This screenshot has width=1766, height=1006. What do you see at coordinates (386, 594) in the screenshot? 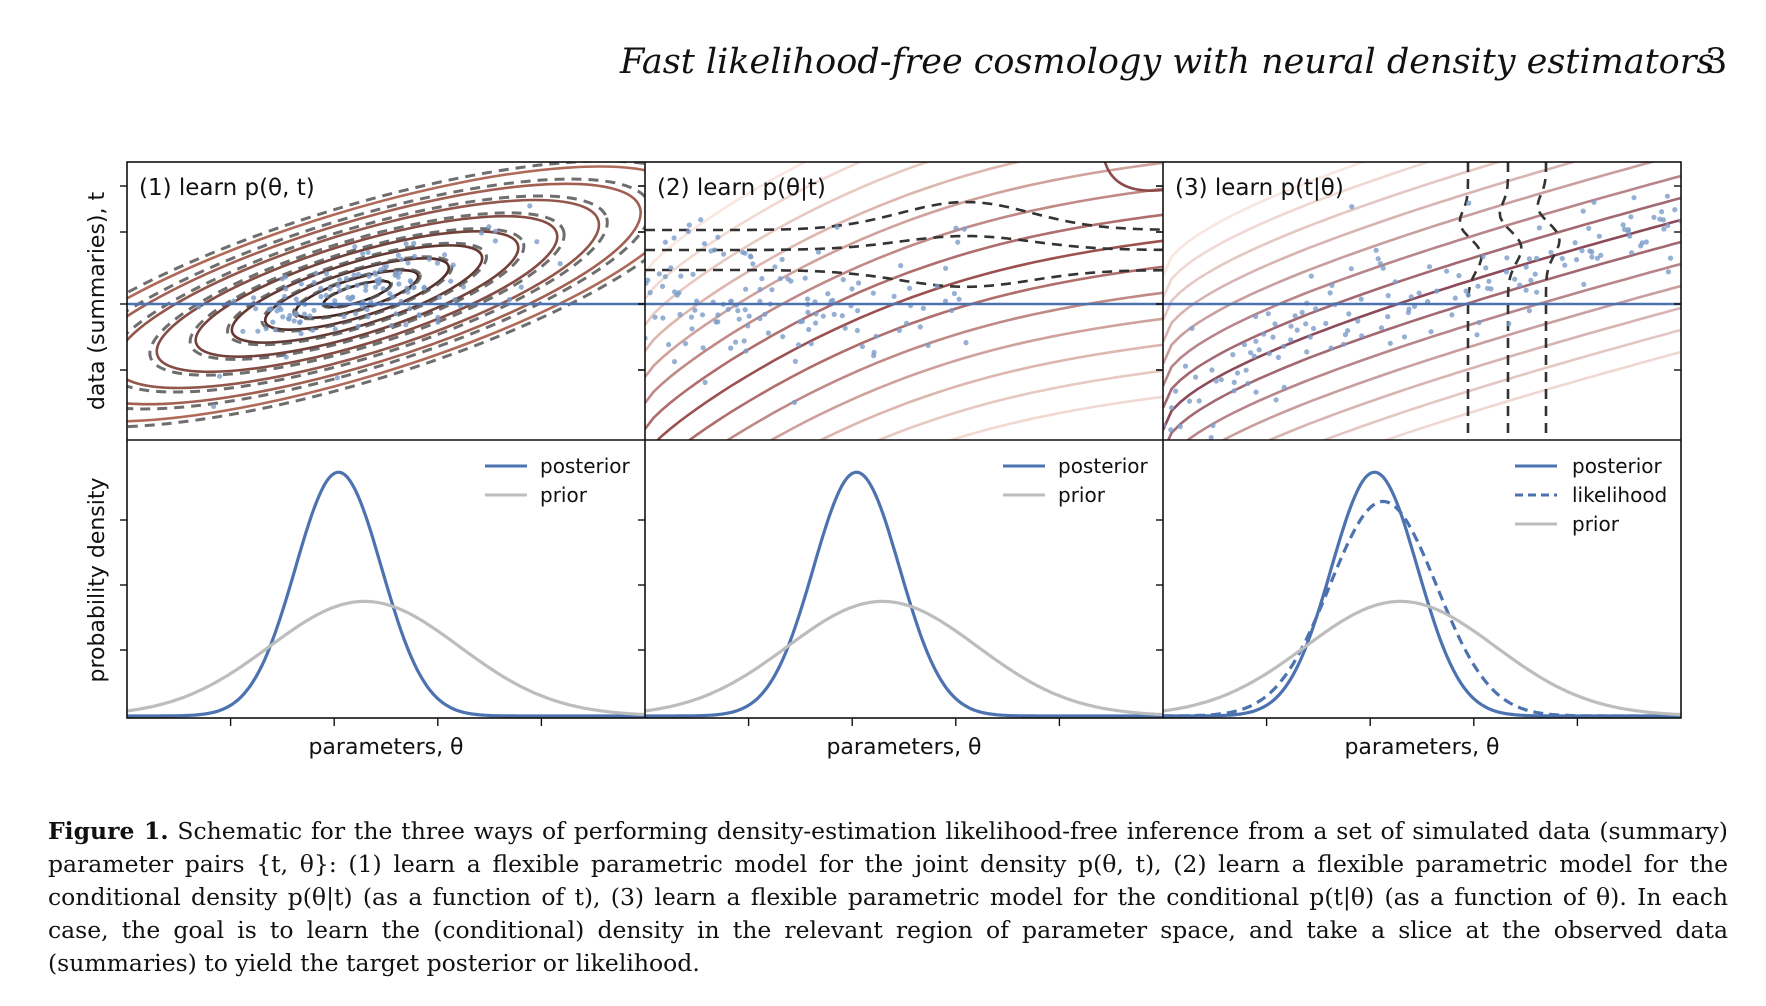
I see `posterior-curve` at bounding box center [386, 594].